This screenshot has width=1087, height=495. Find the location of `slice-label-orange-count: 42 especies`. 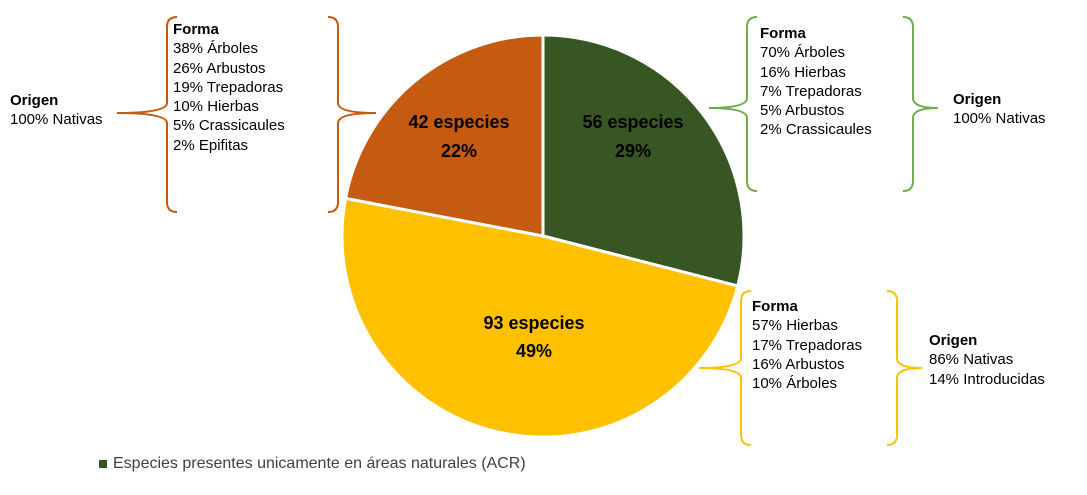

slice-label-orange-count: 42 especies is located at coordinates (458, 122).